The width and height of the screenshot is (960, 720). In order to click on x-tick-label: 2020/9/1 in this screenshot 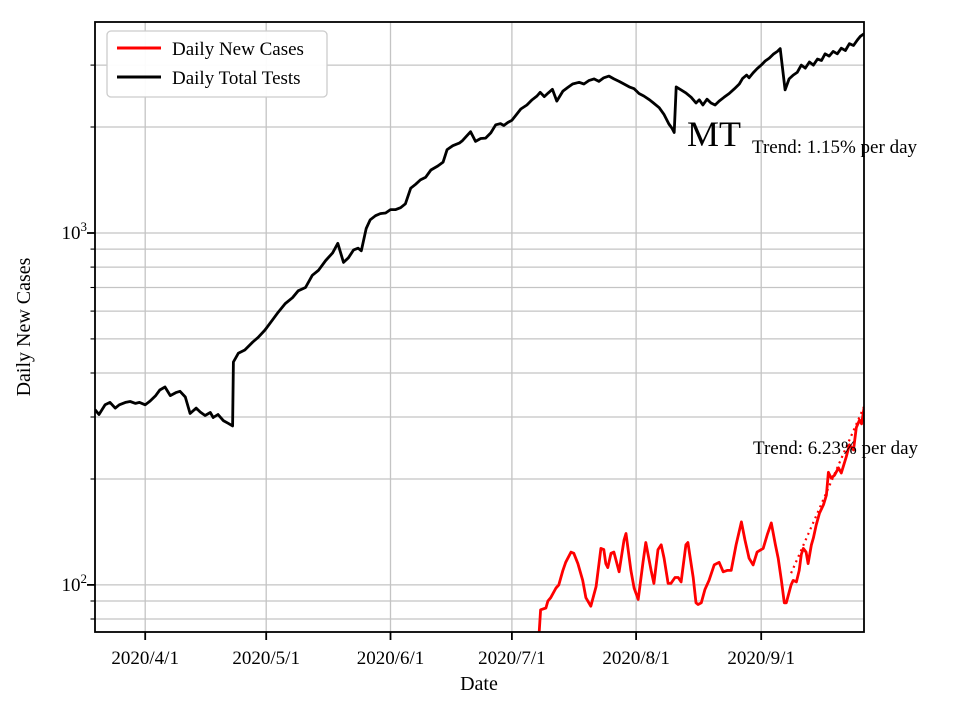, I will do `click(761, 658)`.